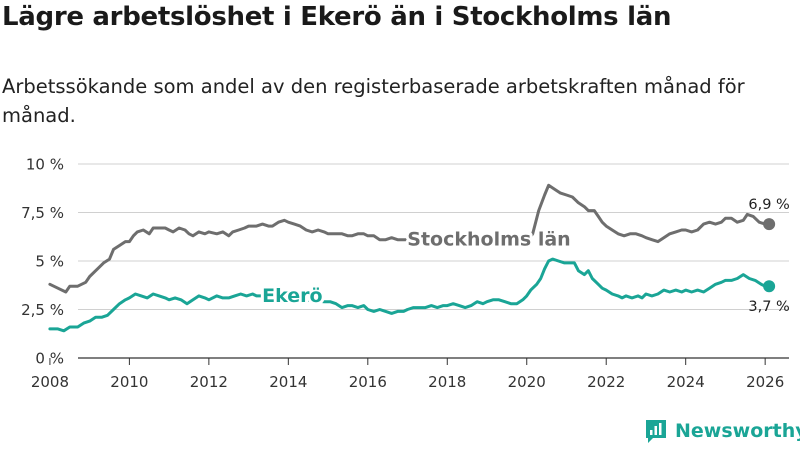 The image size is (800, 450). I want to click on x-tick-label: 2016, so click(368, 382).